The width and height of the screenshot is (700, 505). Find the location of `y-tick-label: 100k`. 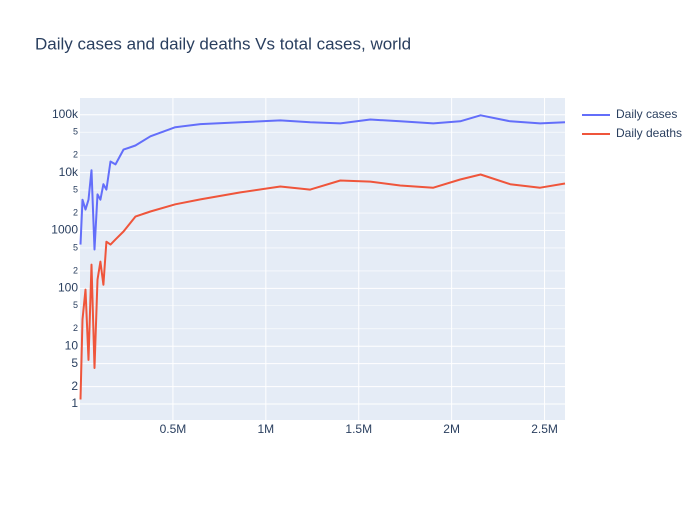

y-tick-label: 100k is located at coordinates (65, 114).